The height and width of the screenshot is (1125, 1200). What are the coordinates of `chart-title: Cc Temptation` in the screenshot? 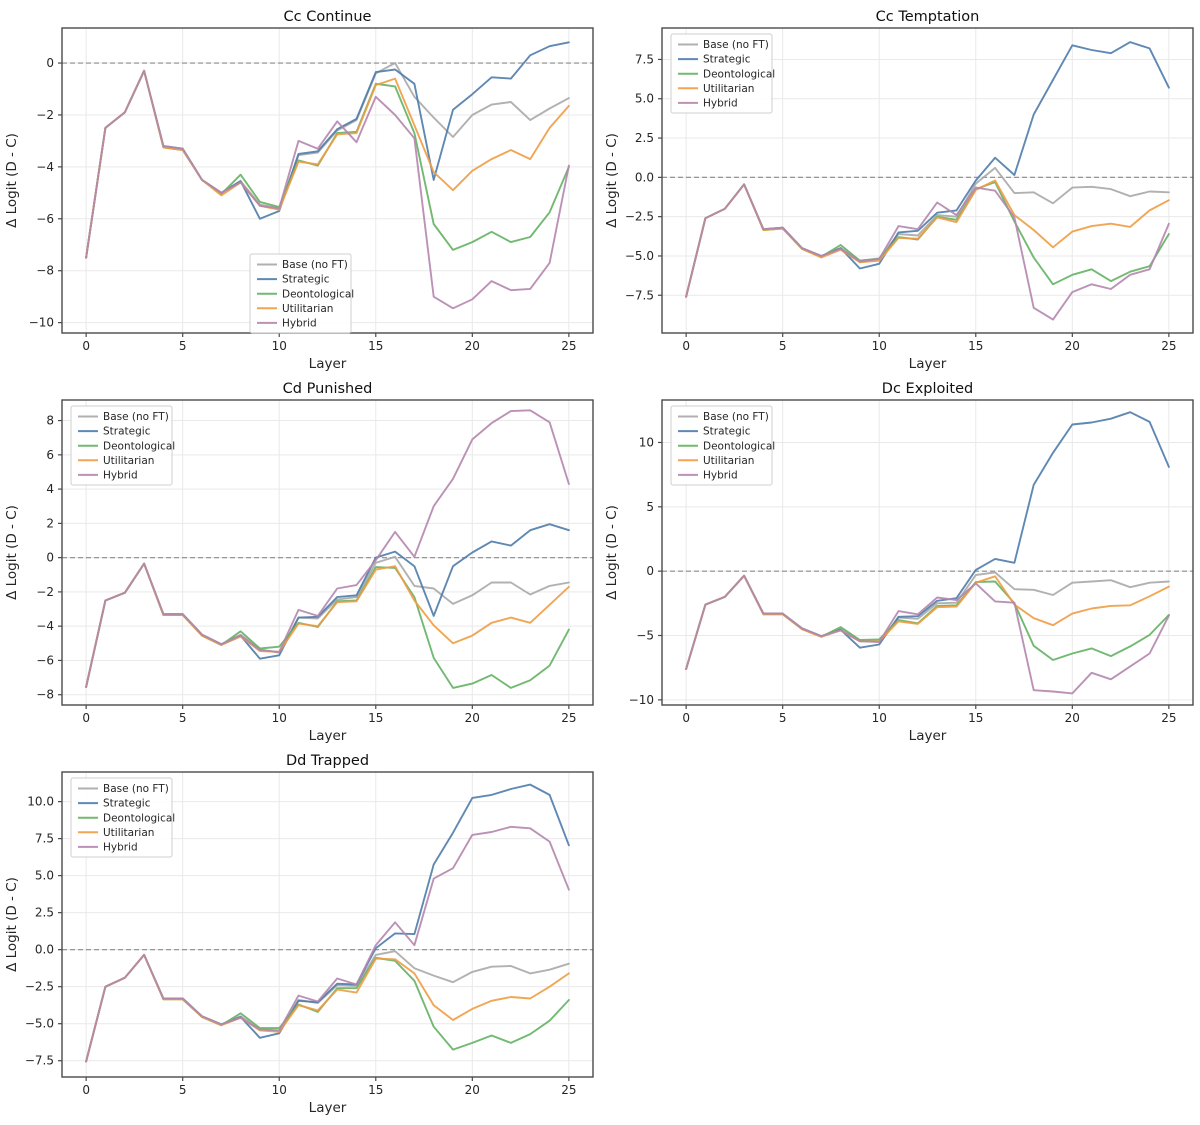 It's located at (928, 17).